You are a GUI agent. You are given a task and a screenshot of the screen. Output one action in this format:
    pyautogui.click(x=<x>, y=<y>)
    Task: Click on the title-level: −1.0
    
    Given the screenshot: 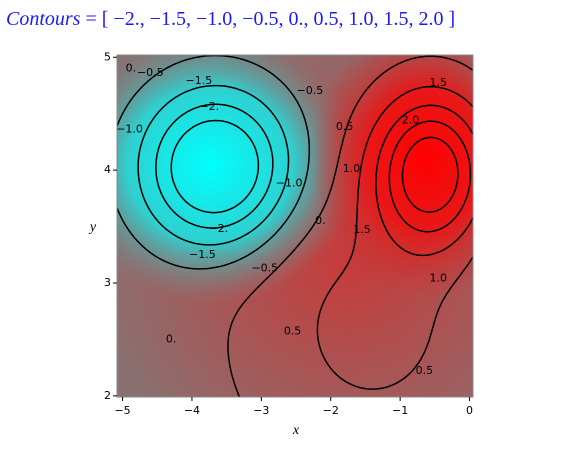 What is the action you would take?
    pyautogui.click(x=214, y=19)
    